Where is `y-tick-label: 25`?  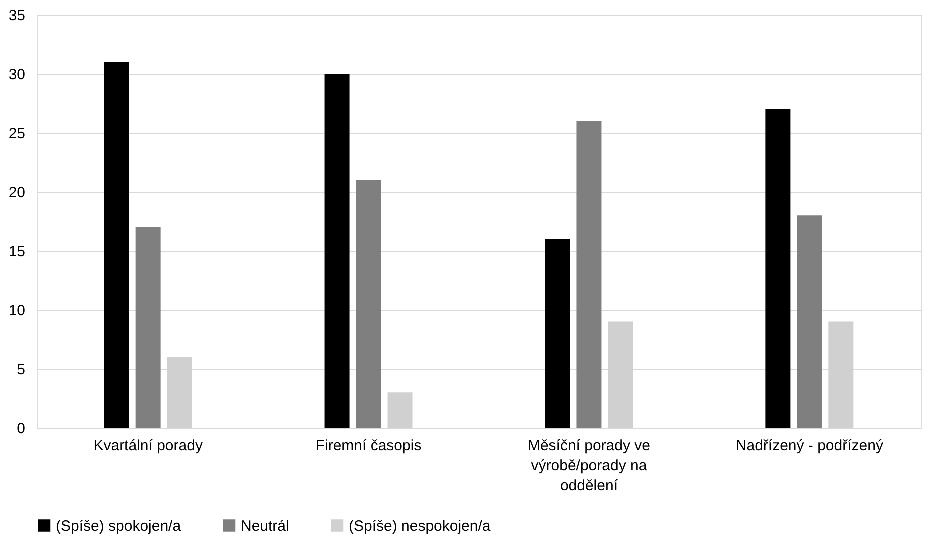 y-tick-label: 25 is located at coordinates (17, 134).